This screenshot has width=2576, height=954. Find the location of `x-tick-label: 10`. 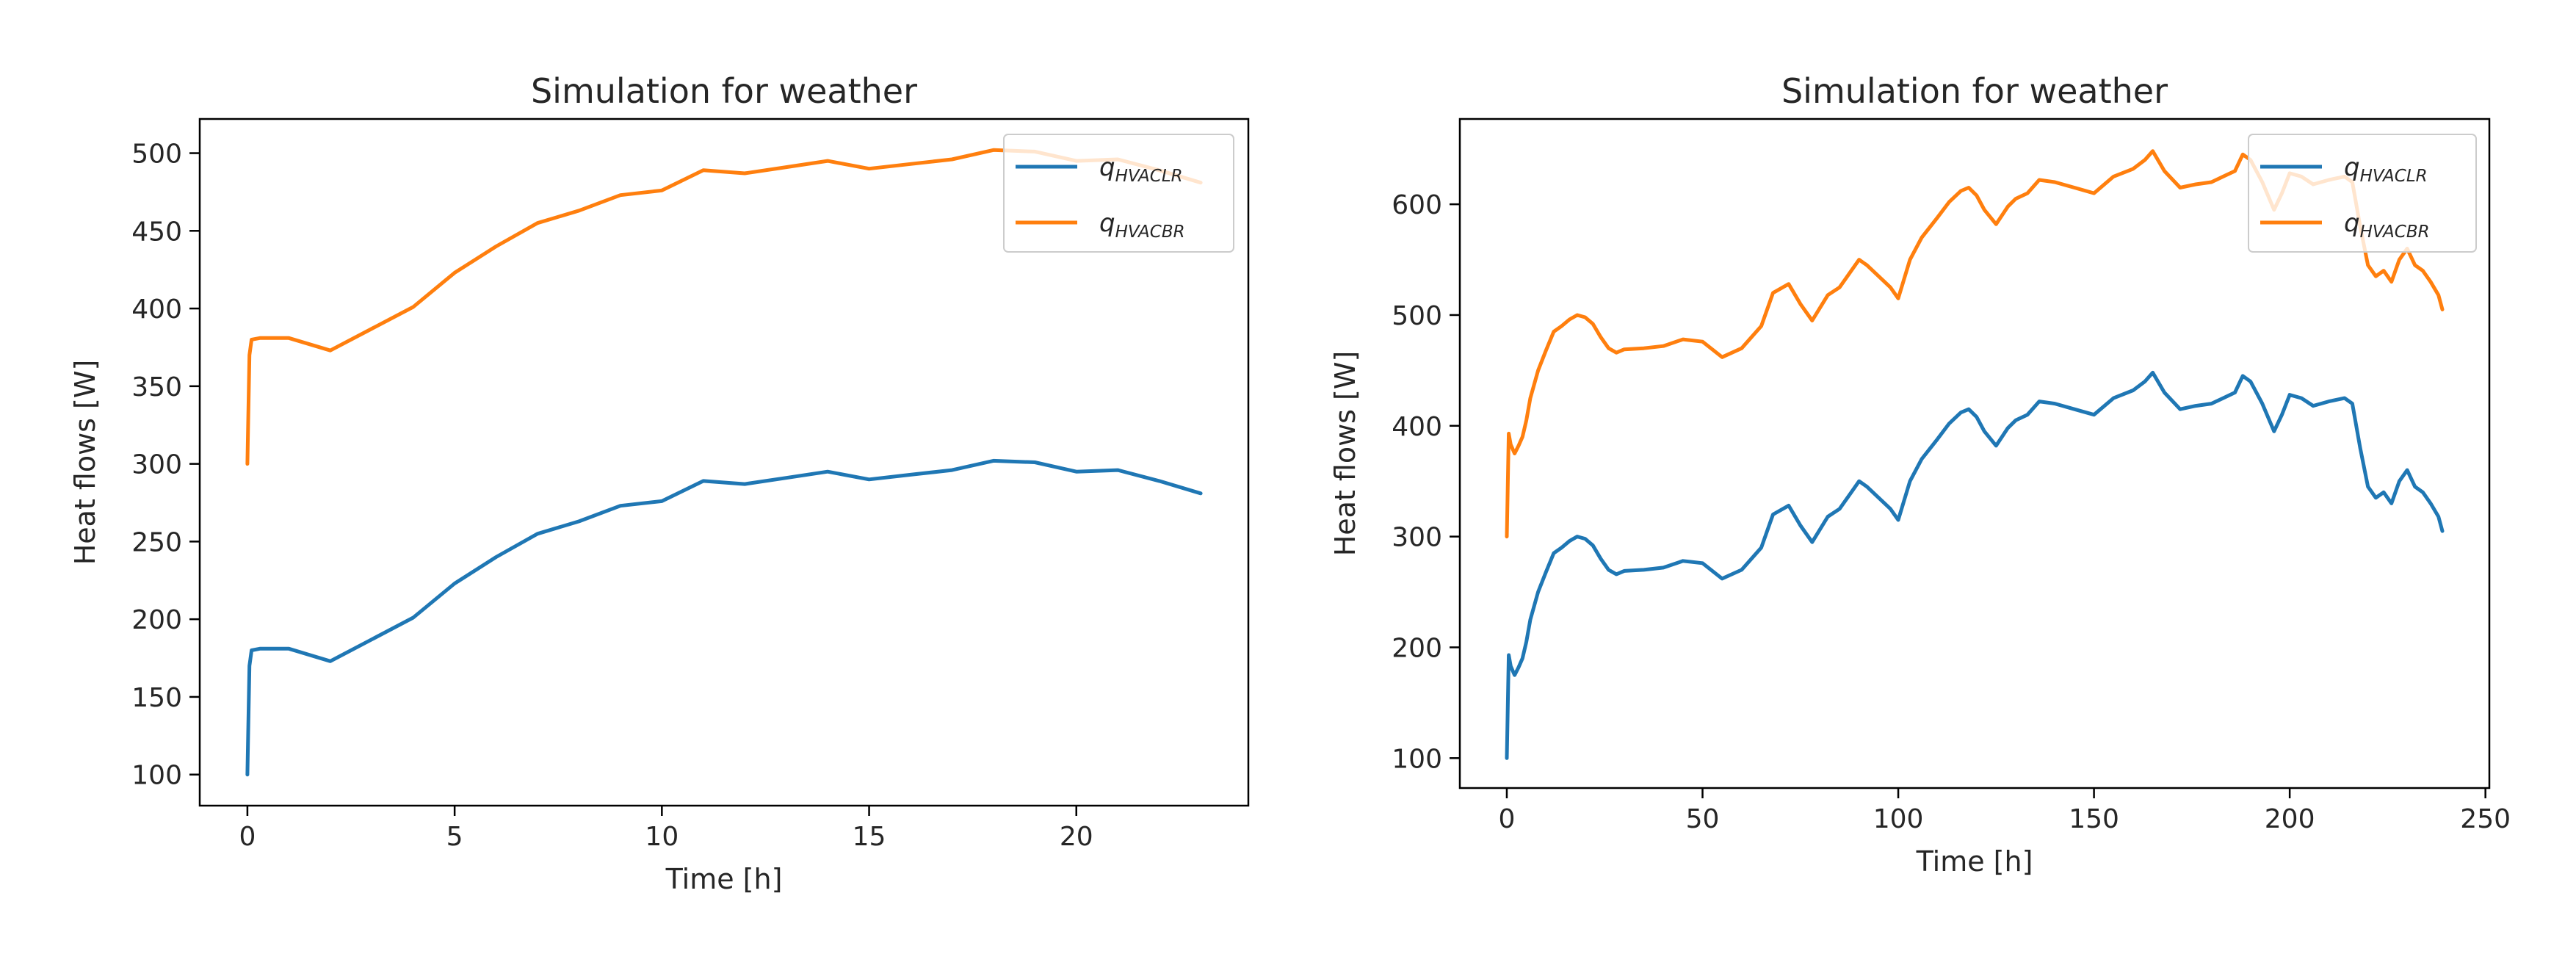

x-tick-label: 10 is located at coordinates (662, 837).